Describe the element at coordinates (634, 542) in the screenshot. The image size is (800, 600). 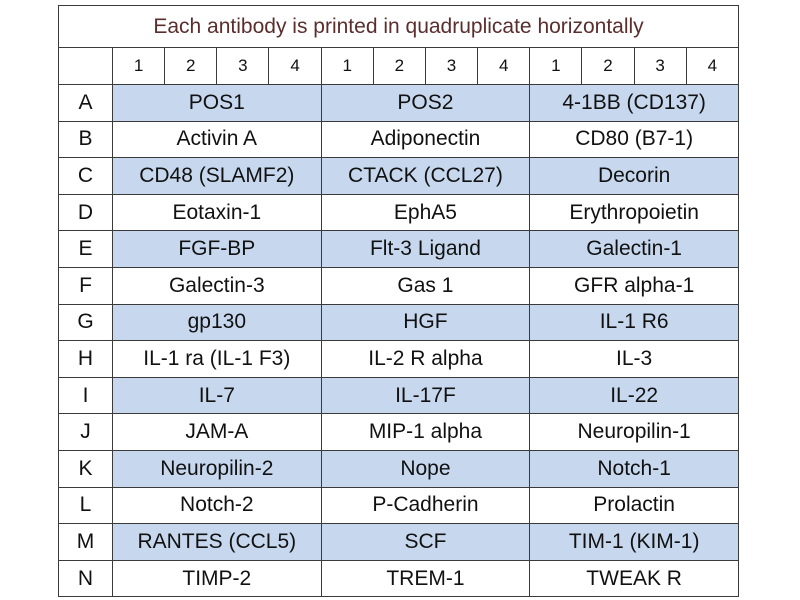
I see `antibody-cell: TIM-1 (KIM-1)` at that location.